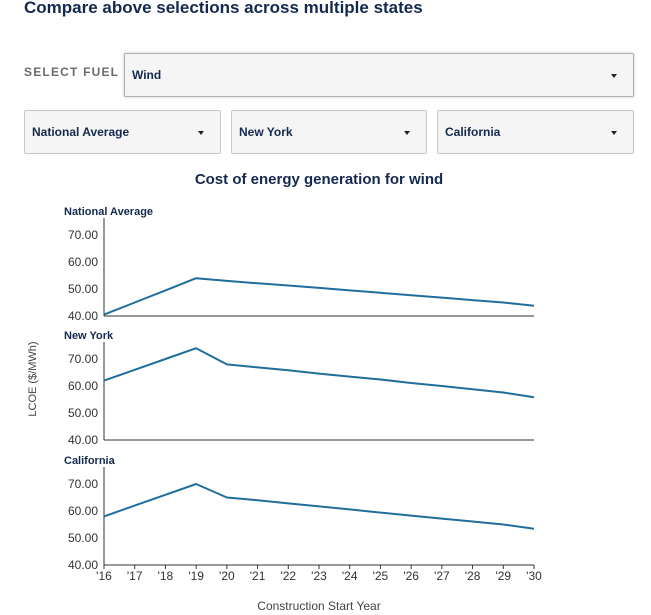 This screenshot has width=651, height=615. What do you see at coordinates (288, 576) in the screenshot?
I see `x-tick-label: '22` at bounding box center [288, 576].